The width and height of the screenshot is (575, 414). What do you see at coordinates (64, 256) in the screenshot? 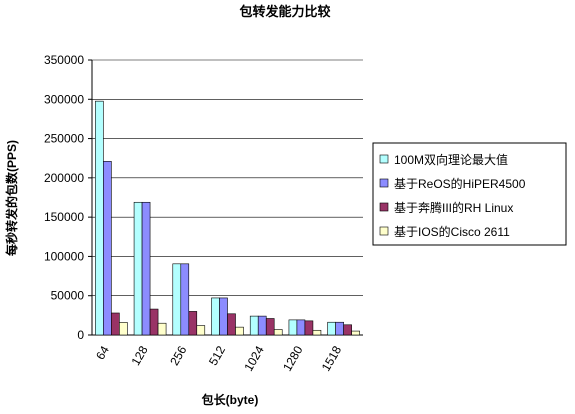
I see `y-tick-label: 100000` at bounding box center [64, 256].